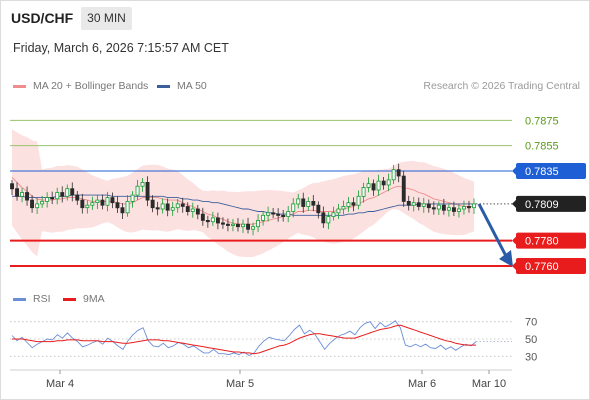 The height and width of the screenshot is (400, 590). What do you see at coordinates (501, 86) in the screenshot?
I see `research-credit: Research © 2026 Trading Central` at bounding box center [501, 86].